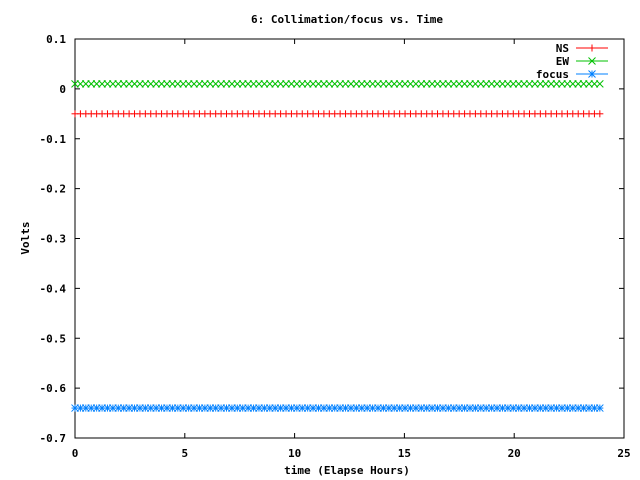  Describe the element at coordinates (56, 39) in the screenshot. I see `y-tick-label: 0.1` at that location.